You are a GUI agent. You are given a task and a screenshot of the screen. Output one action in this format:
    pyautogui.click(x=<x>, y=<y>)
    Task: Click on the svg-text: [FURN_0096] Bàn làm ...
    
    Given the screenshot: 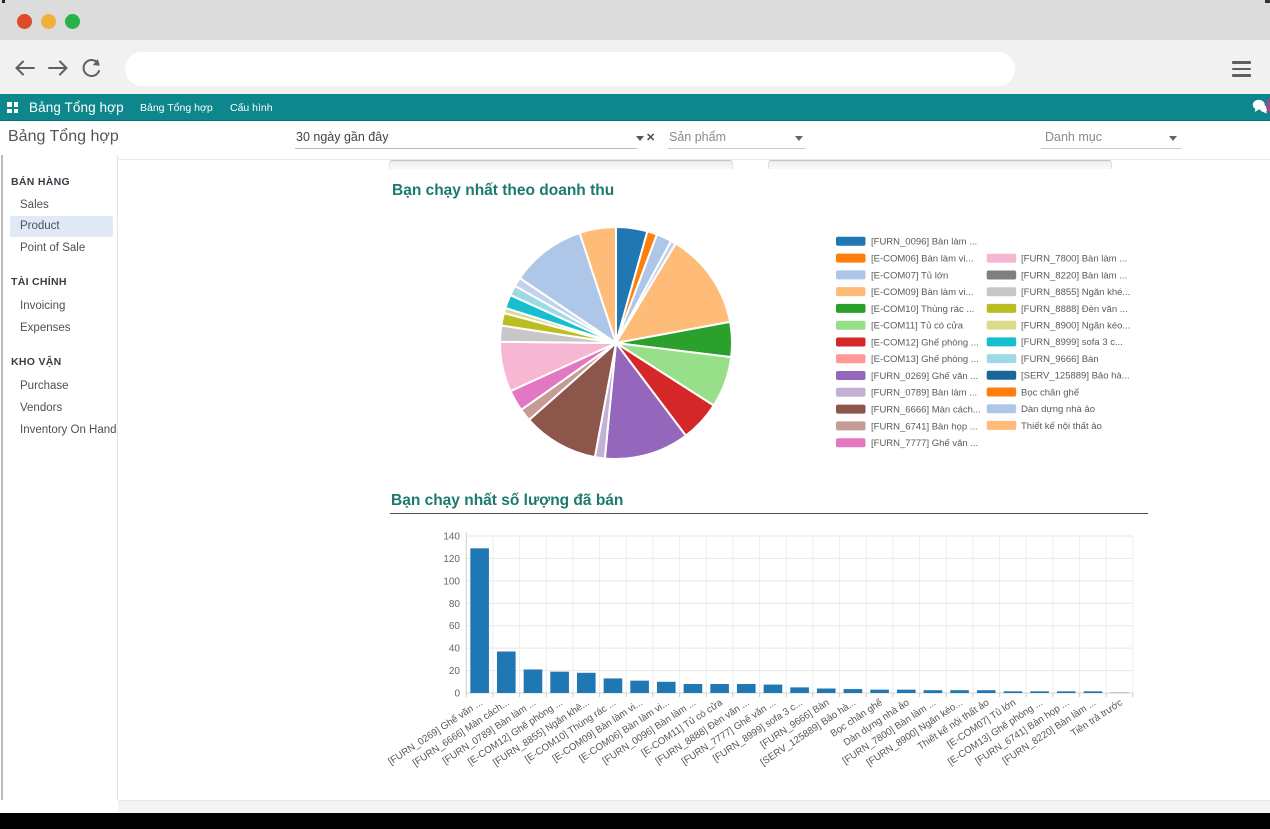 What is the action you would take?
    pyautogui.click(x=924, y=242)
    